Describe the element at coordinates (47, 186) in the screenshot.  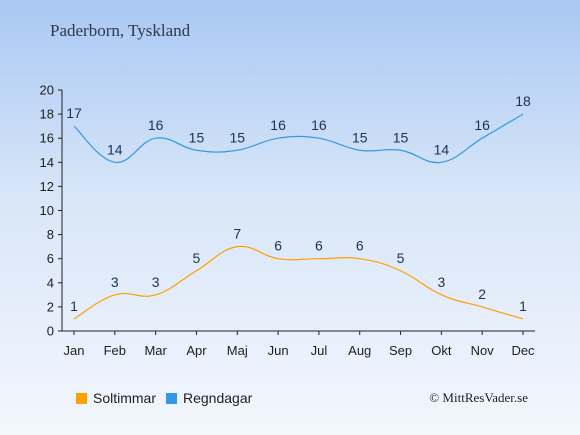
I see `y-tick-label: 12` at that location.